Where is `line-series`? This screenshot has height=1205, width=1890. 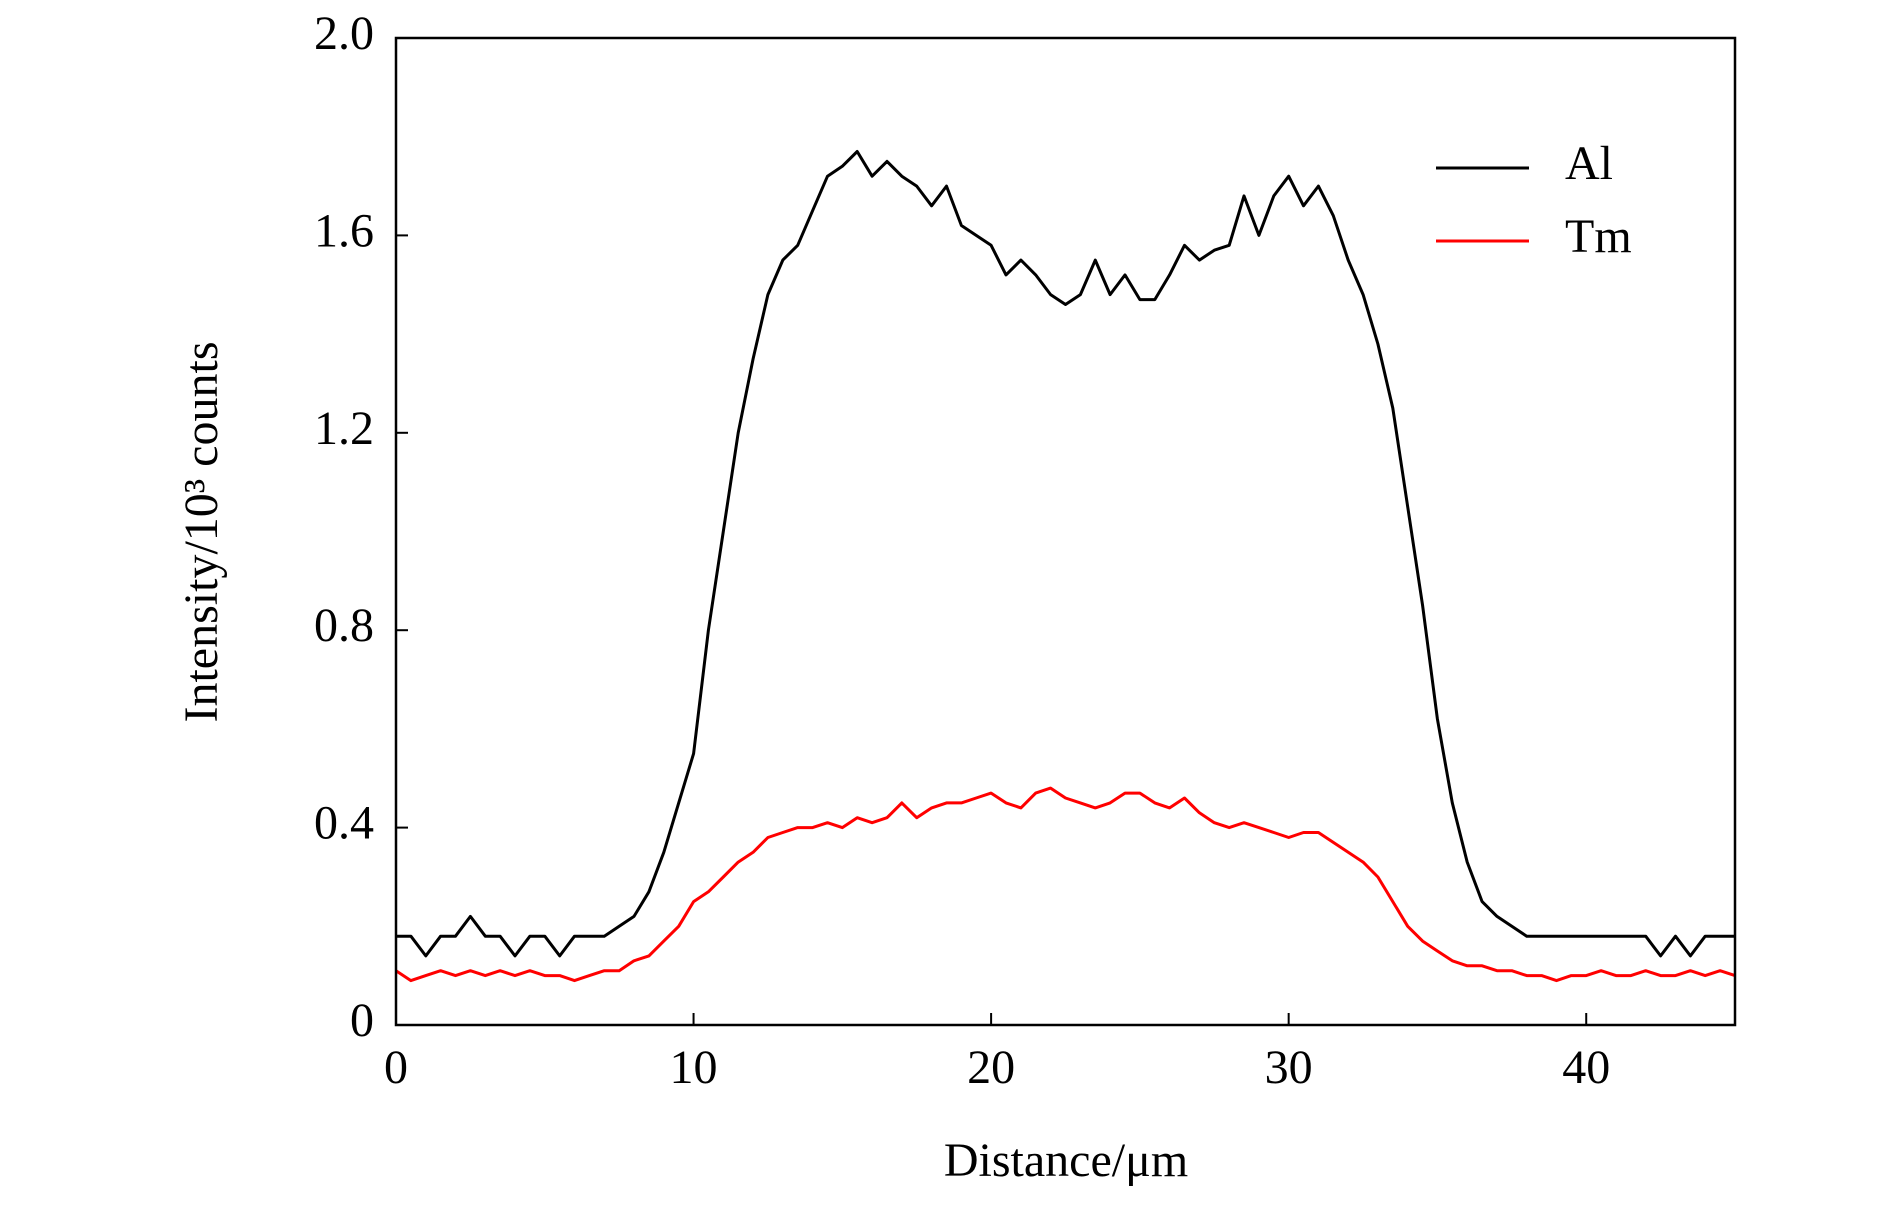
line-series is located at coordinates (1065, 884).